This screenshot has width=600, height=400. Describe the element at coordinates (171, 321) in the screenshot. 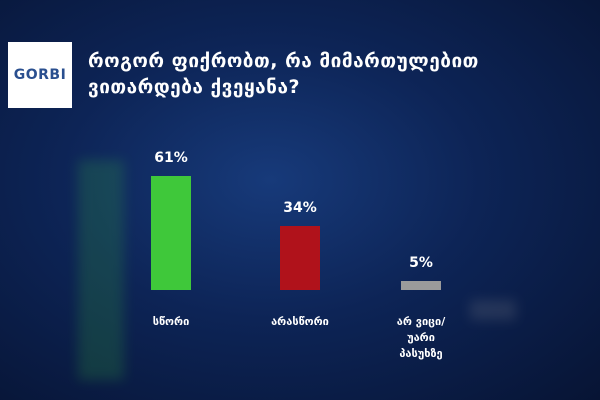

I see `category-label: სწორი` at that location.